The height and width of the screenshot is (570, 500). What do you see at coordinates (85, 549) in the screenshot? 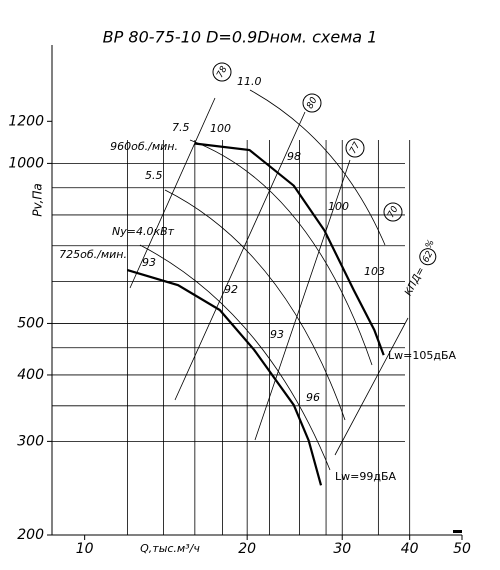
I see `x-tick-label: 10` at bounding box center [85, 549].